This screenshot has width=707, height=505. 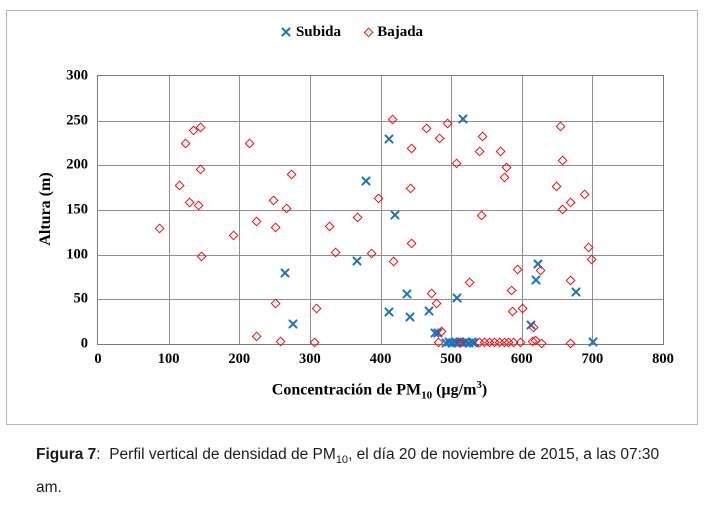 What do you see at coordinates (400, 32) in the screenshot?
I see `legend-label-bajada: Bajada` at bounding box center [400, 32].